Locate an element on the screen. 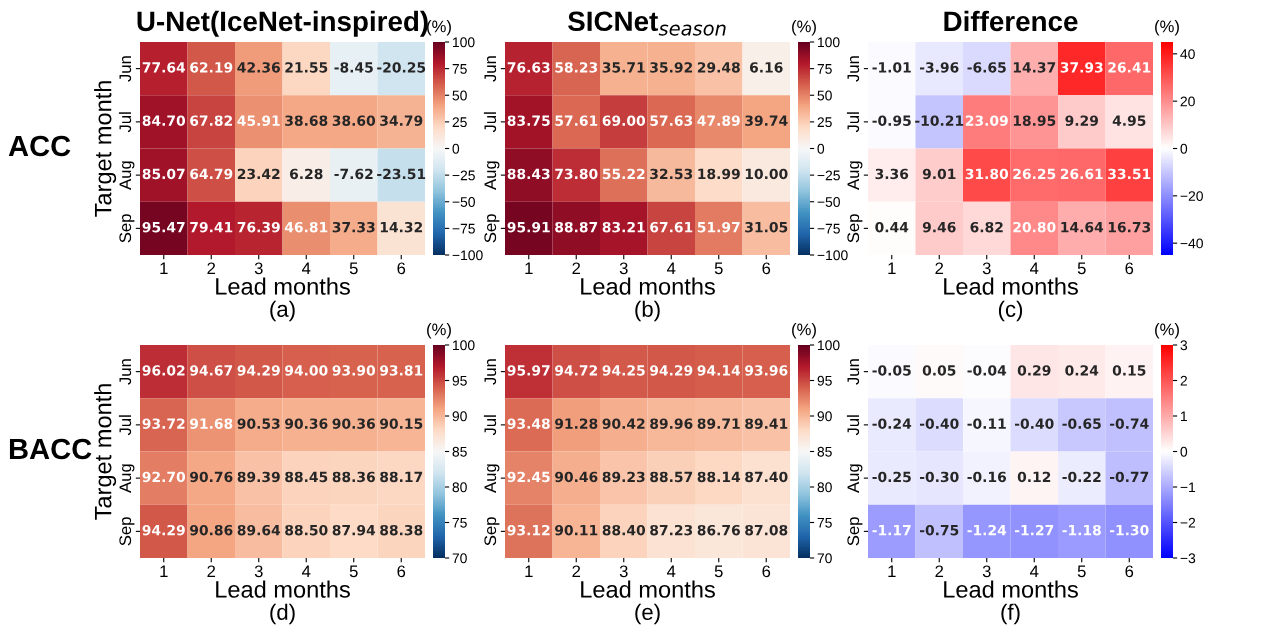  color-bar-label: 20 is located at coordinates (1187, 101).